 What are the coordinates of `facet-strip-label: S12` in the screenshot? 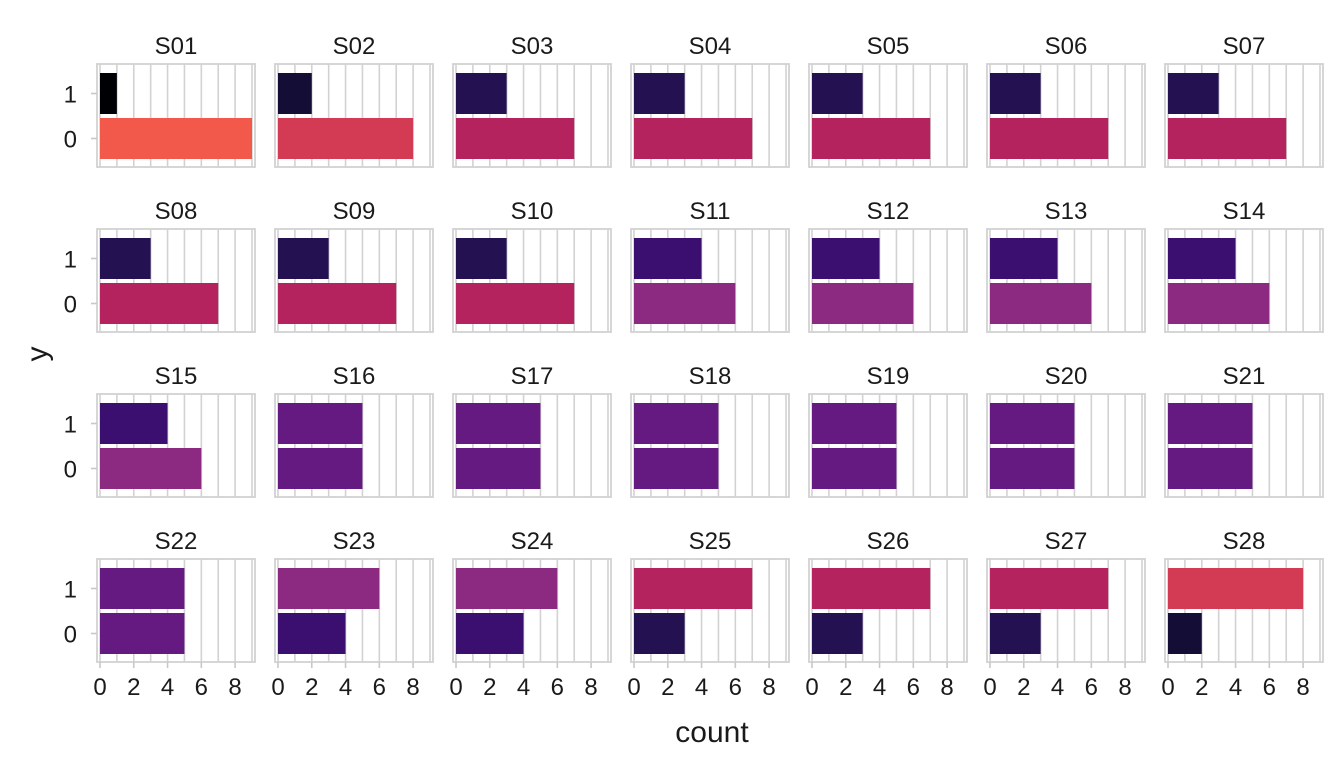 It's located at (888, 211).